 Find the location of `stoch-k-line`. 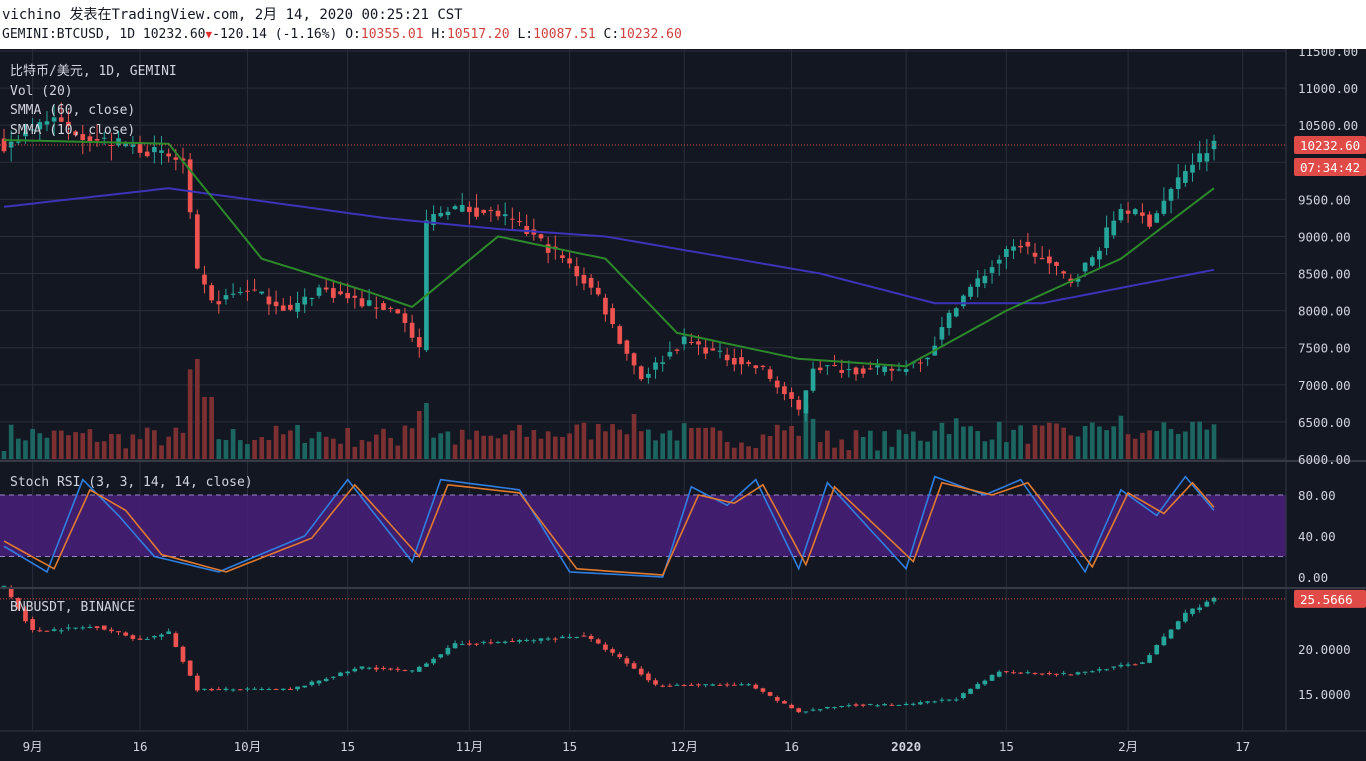

stoch-k-line is located at coordinates (609, 526).